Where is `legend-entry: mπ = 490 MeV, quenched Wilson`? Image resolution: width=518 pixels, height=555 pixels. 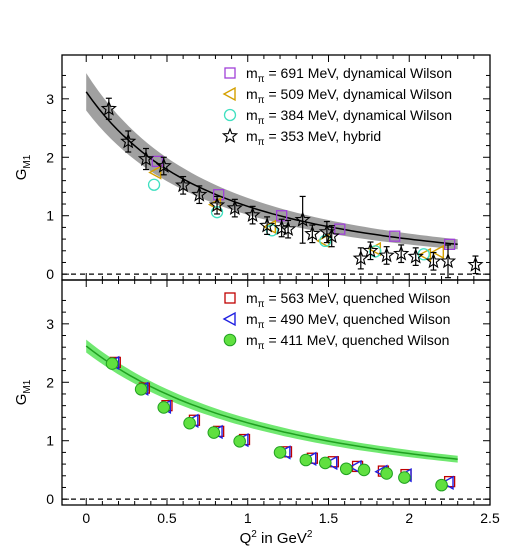 legend-entry: mπ = 490 MeV, quenched Wilson is located at coordinates (348, 321).